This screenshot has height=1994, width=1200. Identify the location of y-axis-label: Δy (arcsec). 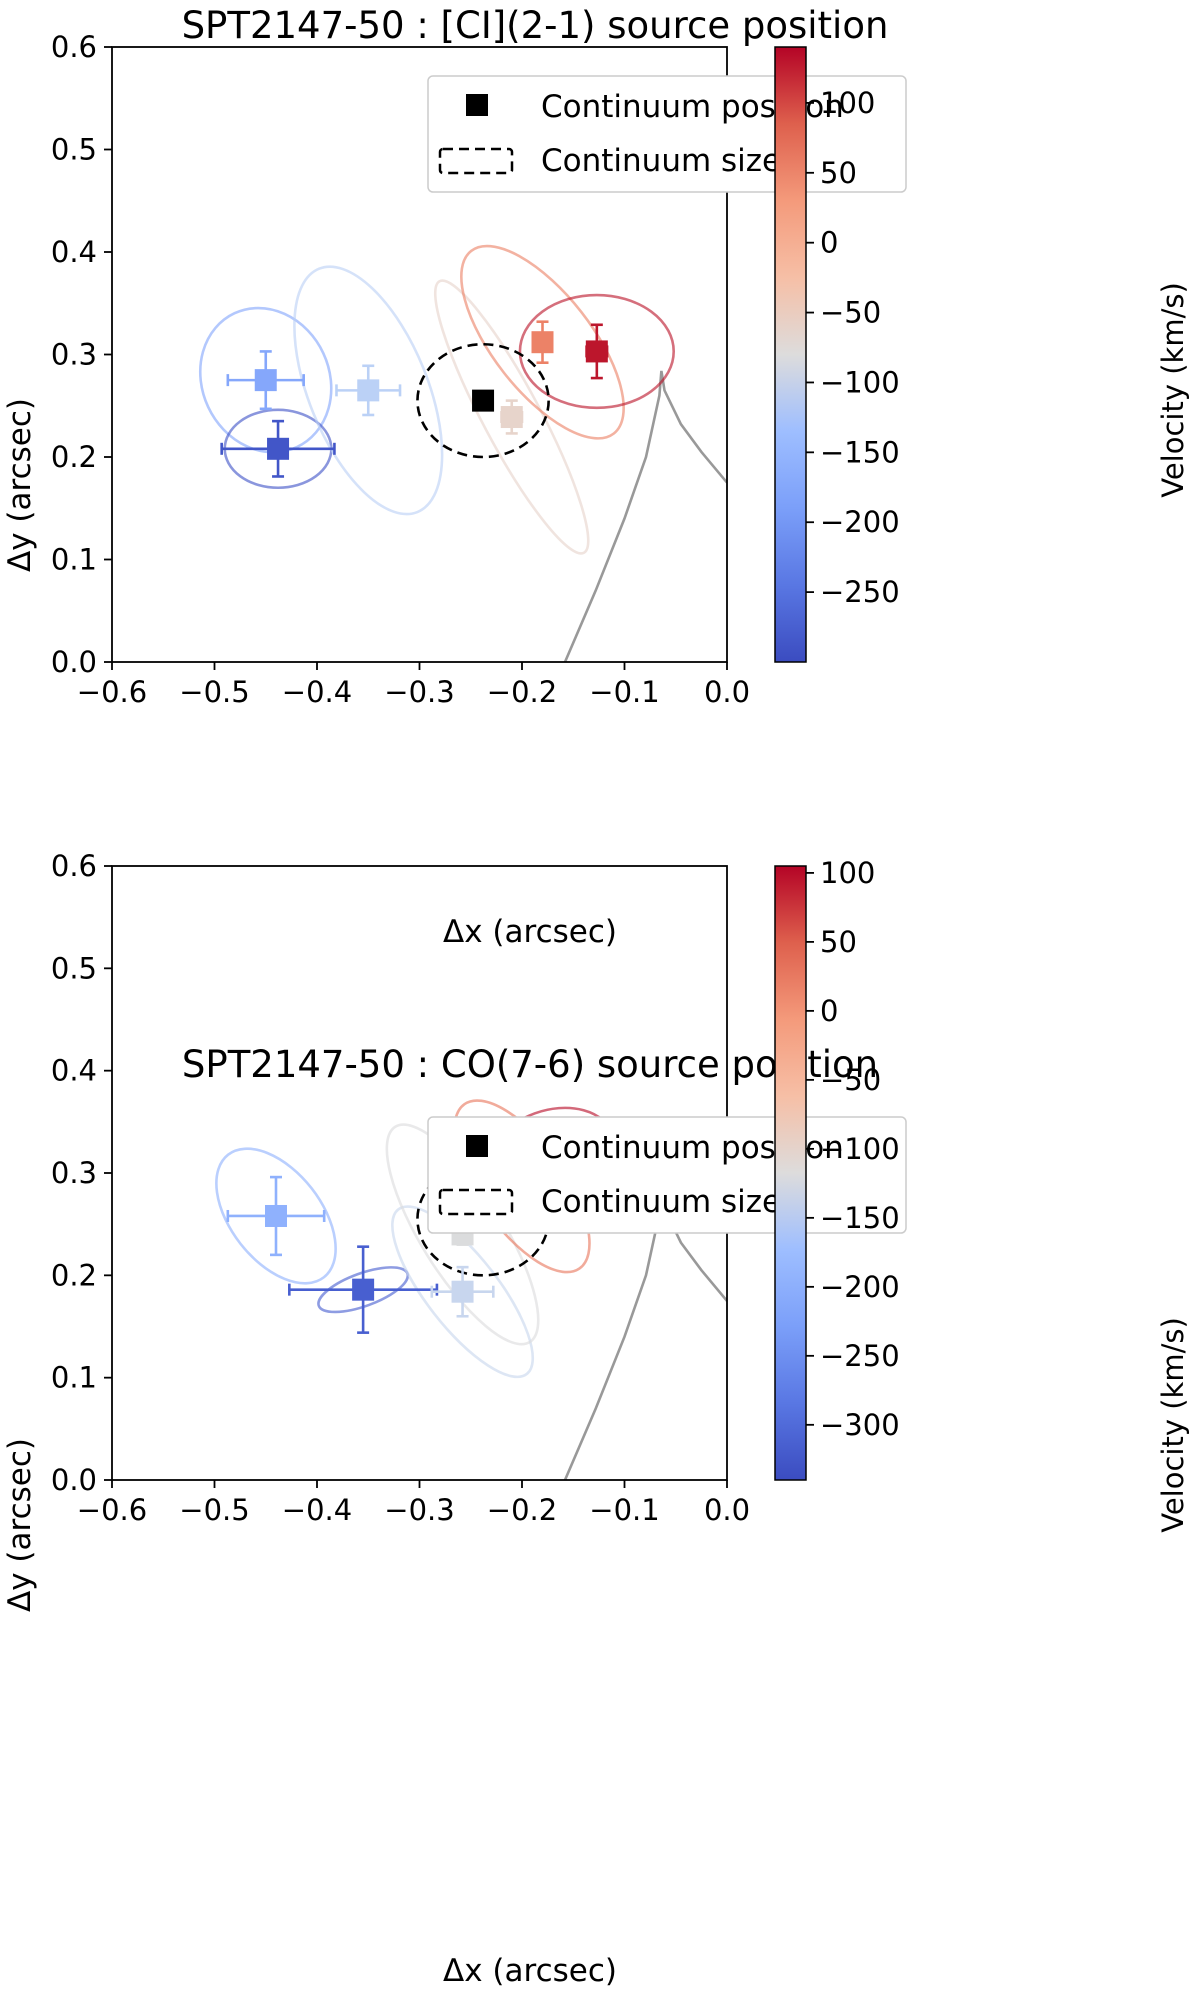
(20, 1525).